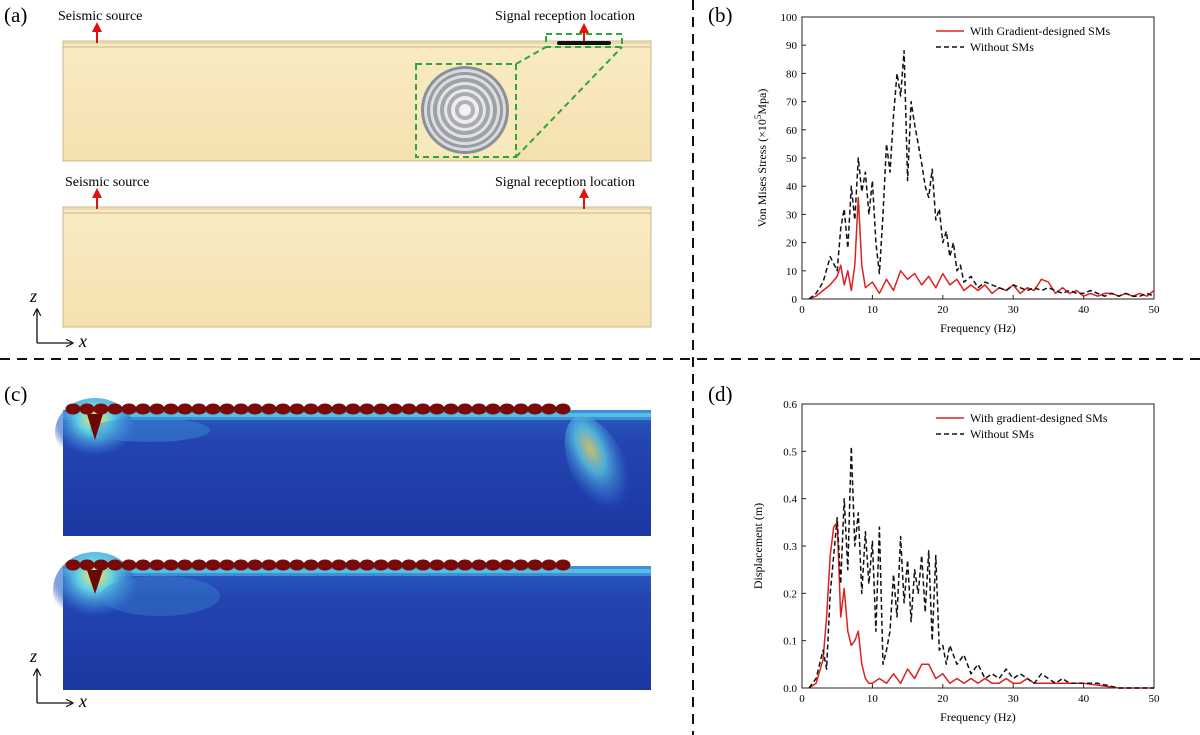  I want to click on bottom-source-label: Seismic source, so click(107, 182).